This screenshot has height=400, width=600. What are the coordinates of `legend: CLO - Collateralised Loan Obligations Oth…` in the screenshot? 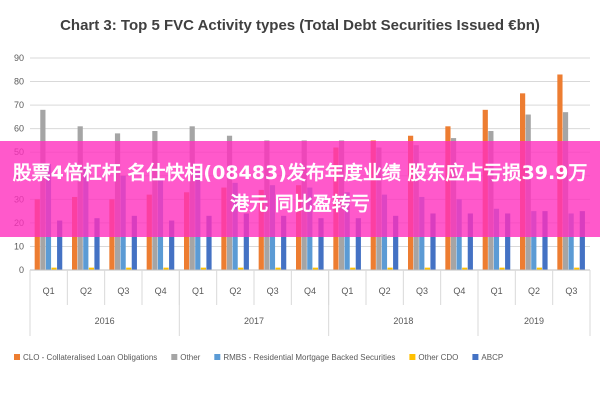 It's located at (258, 357).